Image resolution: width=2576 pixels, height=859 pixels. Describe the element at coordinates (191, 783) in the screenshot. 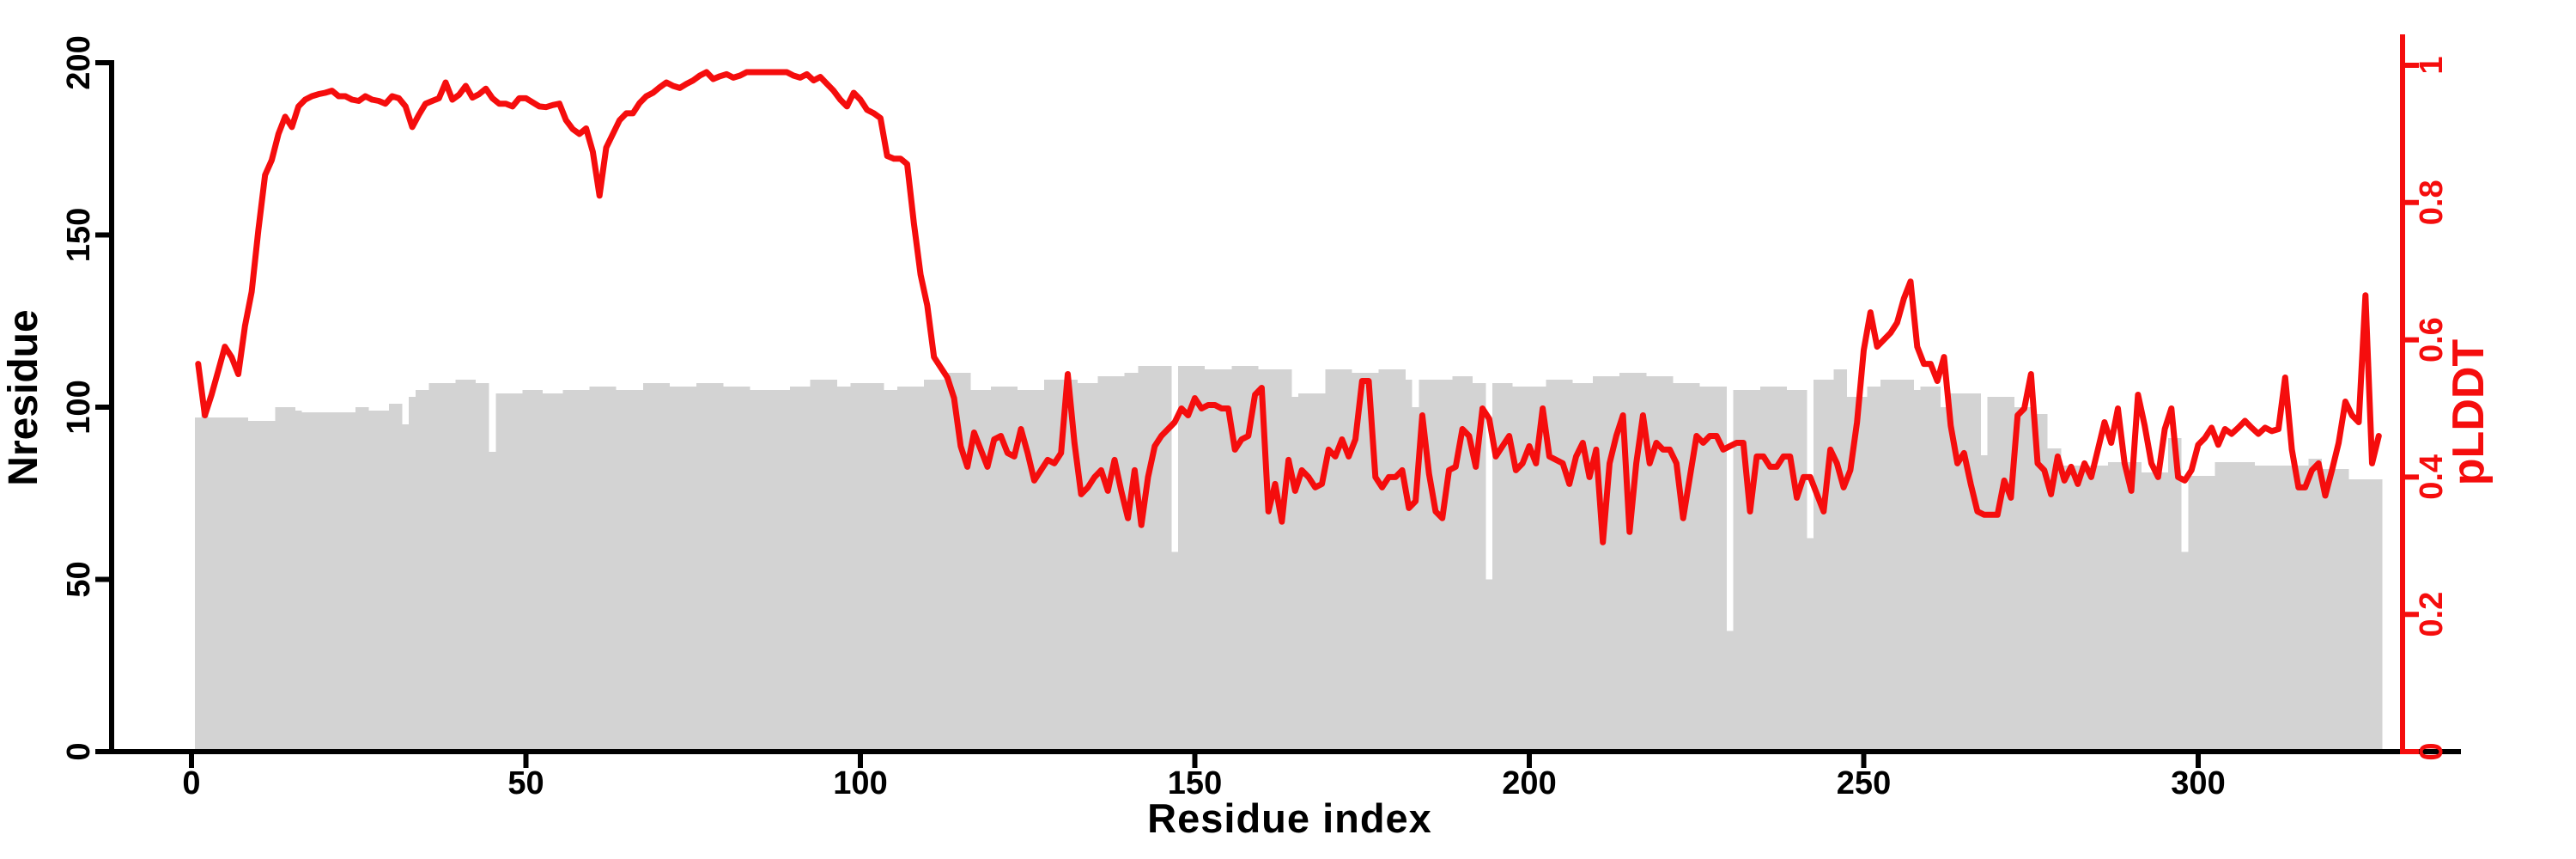

I see `x-tick-label: 0` at that location.